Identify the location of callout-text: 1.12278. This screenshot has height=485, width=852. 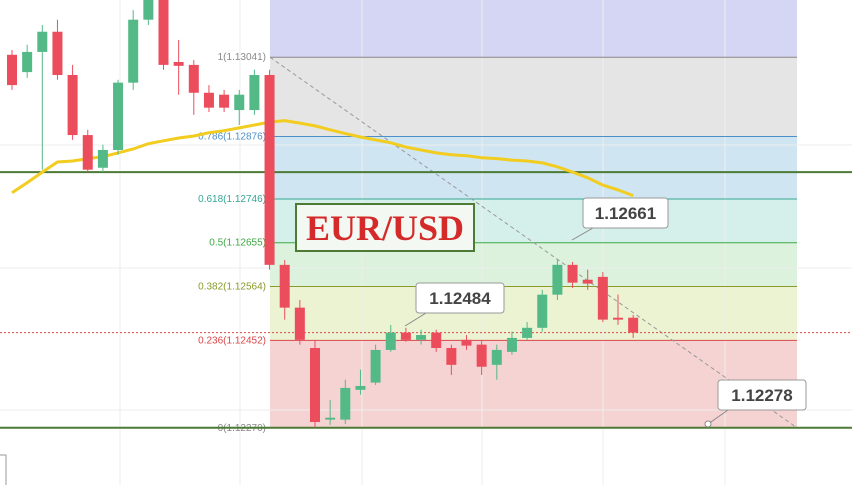
(761, 395).